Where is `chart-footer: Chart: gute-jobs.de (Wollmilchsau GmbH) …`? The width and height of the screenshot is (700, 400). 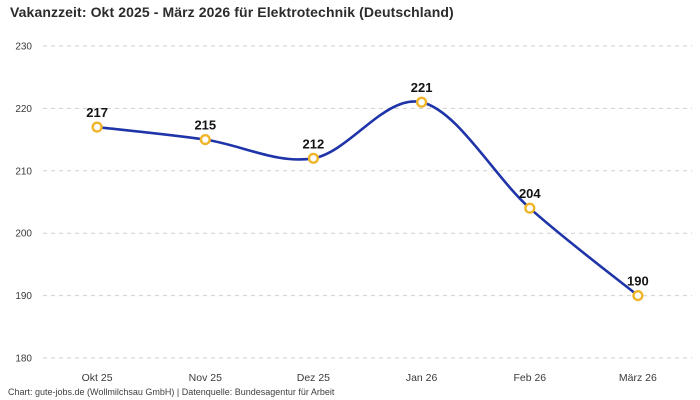 chart-footer: Chart: gute-jobs.de (Wollmilchsau GmbH) … is located at coordinates (171, 392).